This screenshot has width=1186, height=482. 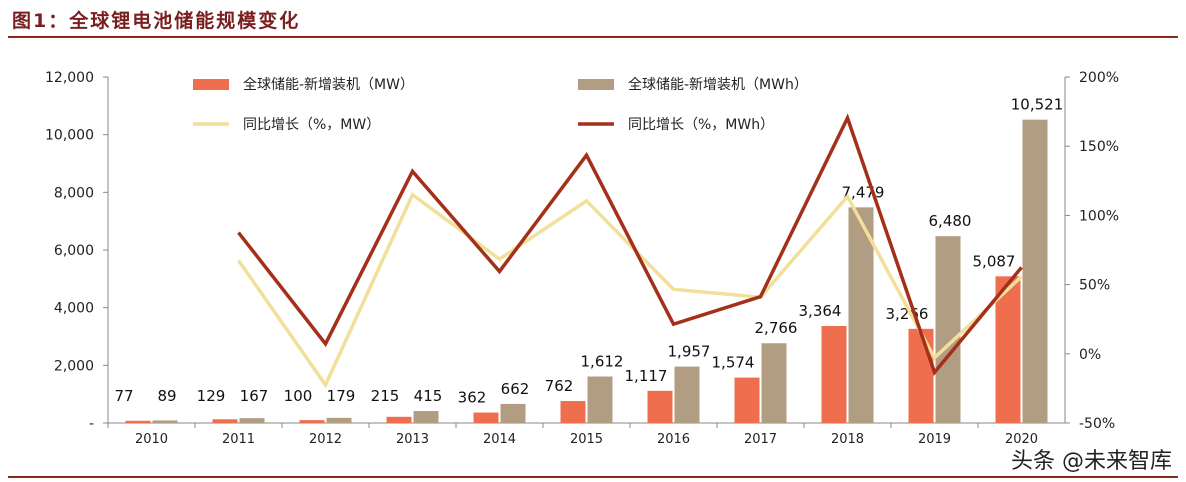 What do you see at coordinates (69, 136) in the screenshot?
I see `left-tick-label: 10,000` at bounding box center [69, 136].